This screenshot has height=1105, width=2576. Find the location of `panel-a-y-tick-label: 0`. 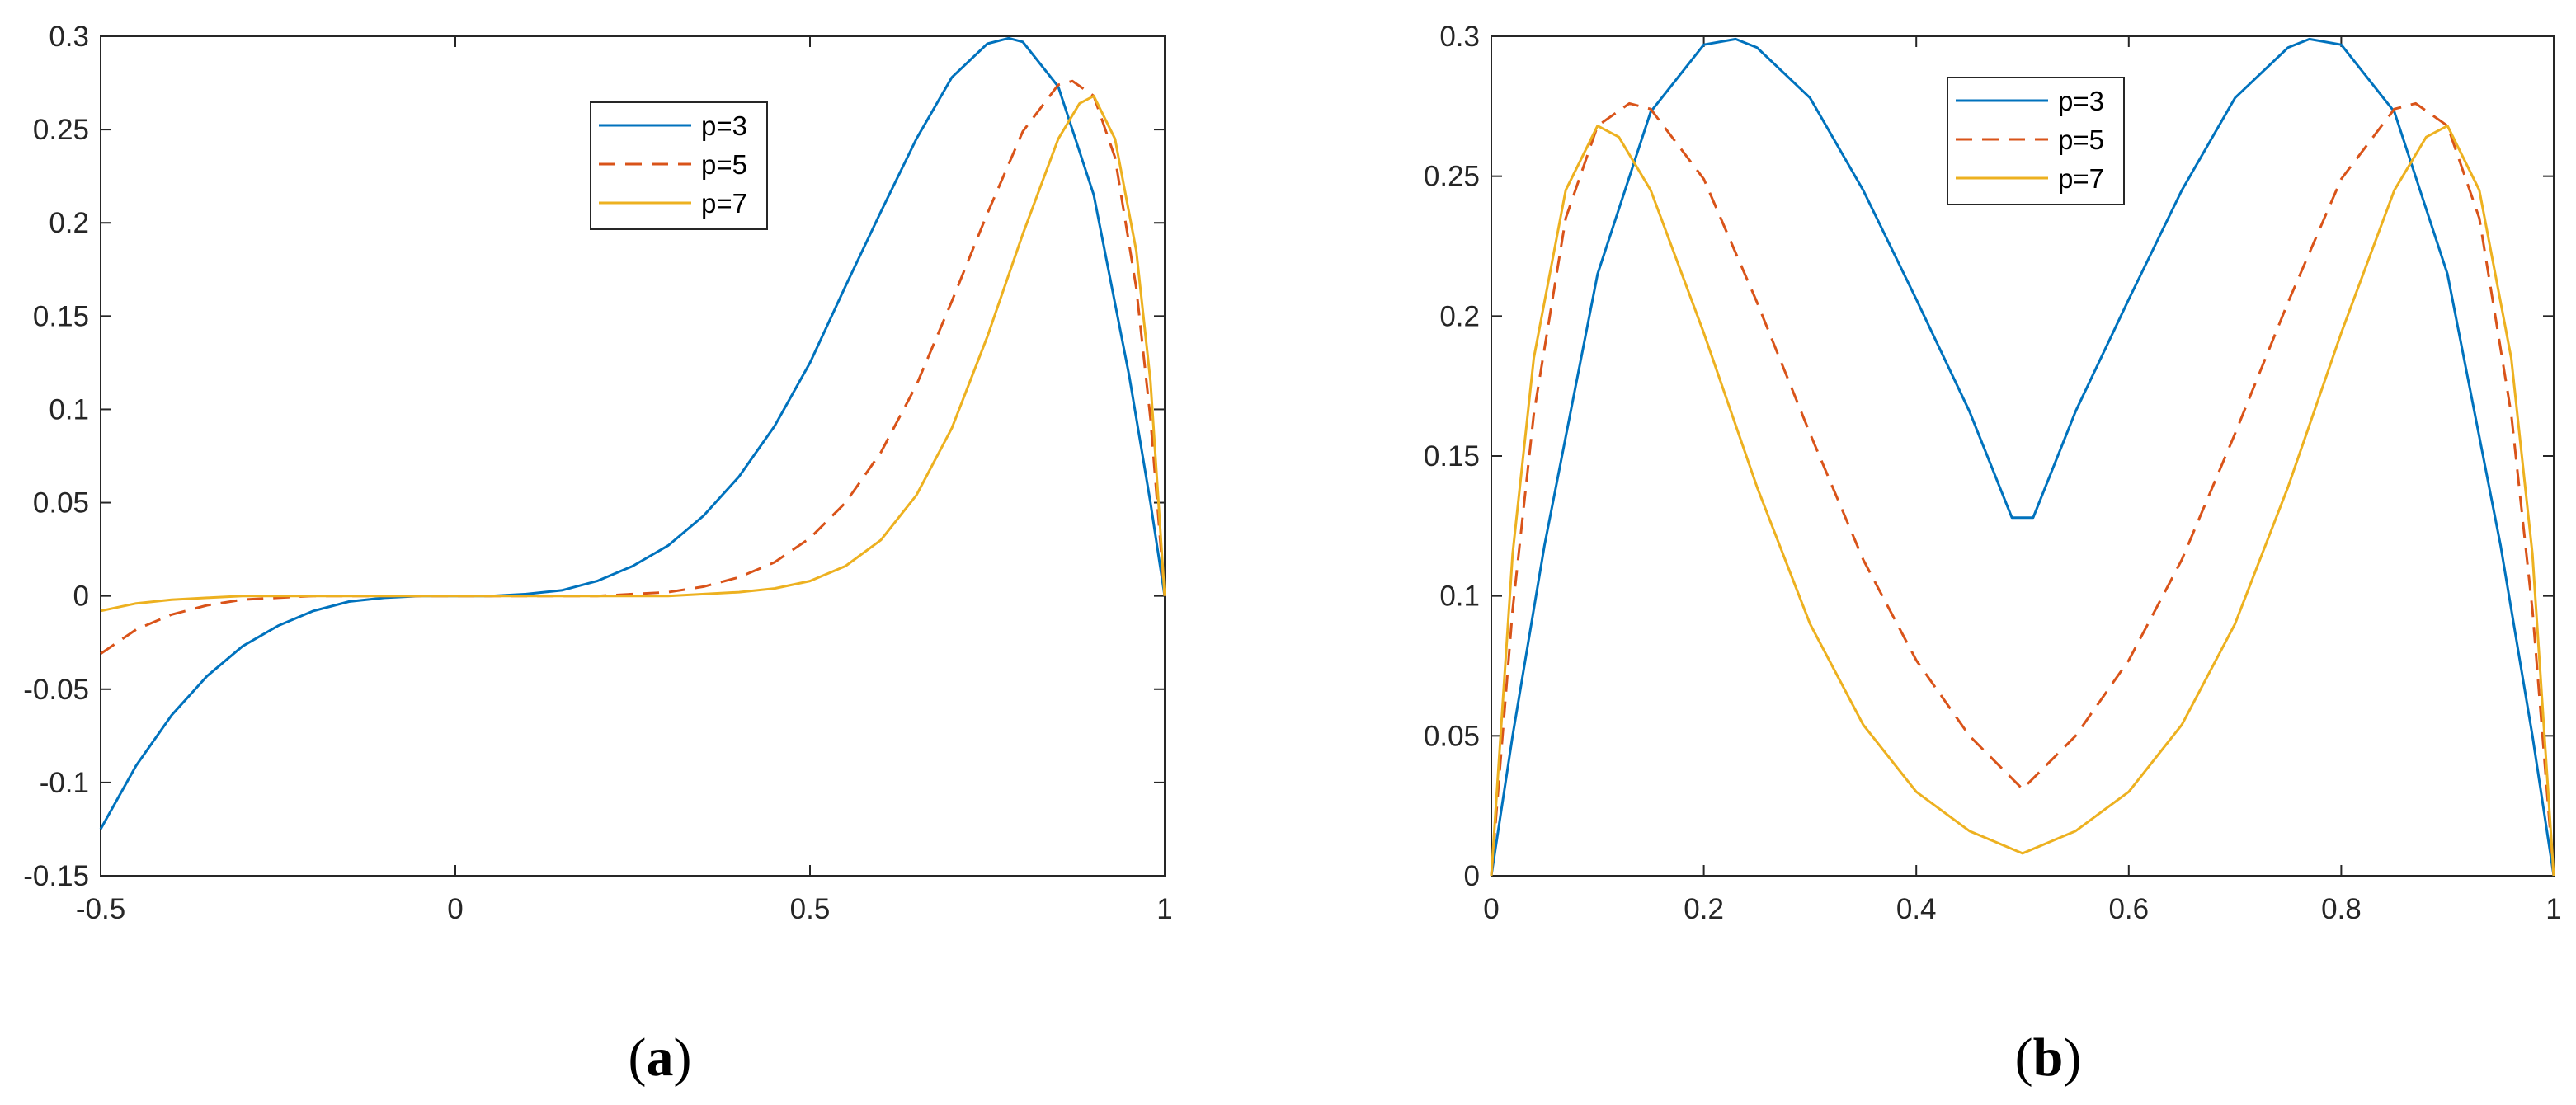

panel-a-y-tick-label: 0 is located at coordinates (81, 597).